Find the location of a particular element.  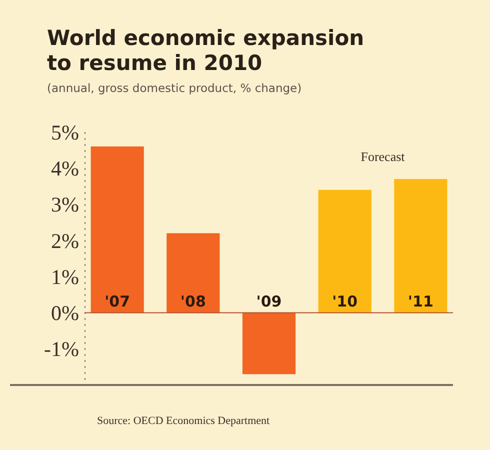

x-tick-label: '10 is located at coordinates (345, 301).